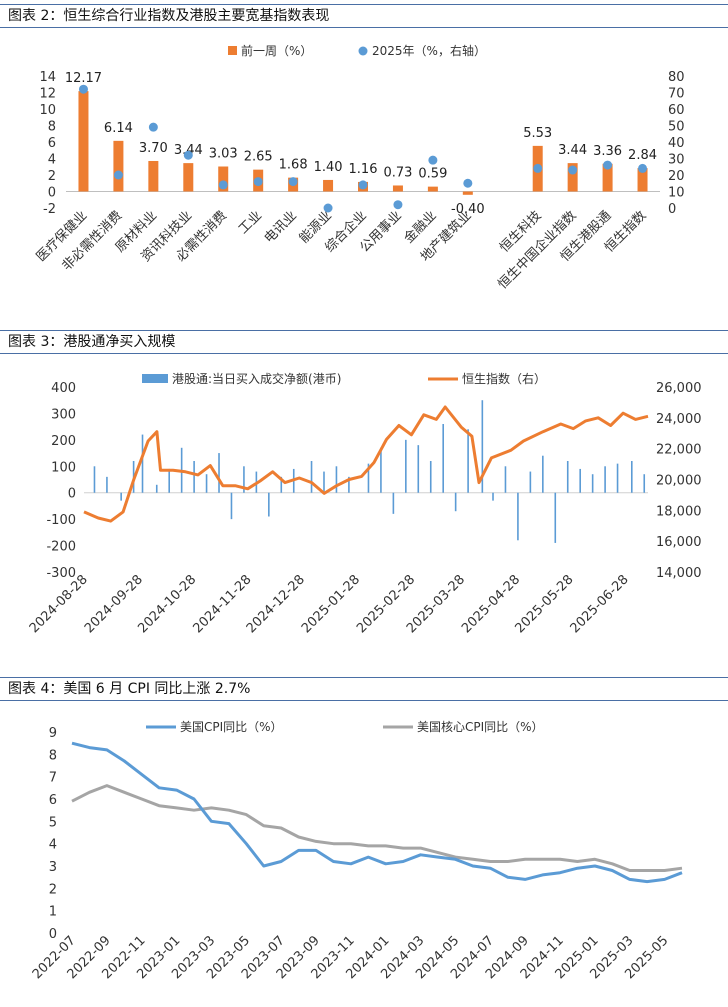 The height and width of the screenshot is (1007, 728). What do you see at coordinates (49, 209) in the screenshot?
I see `y-tick-label: -2` at bounding box center [49, 209].